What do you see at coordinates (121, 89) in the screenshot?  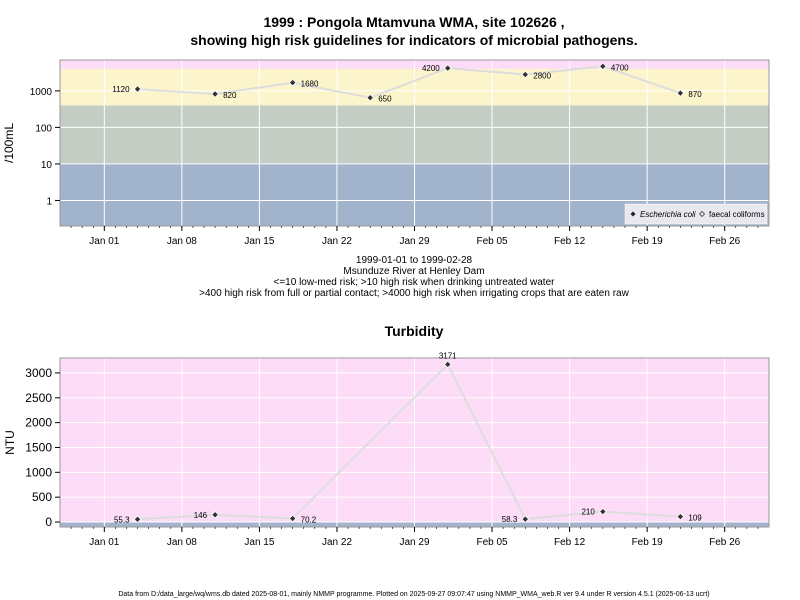 I see `data-label: 1120` at bounding box center [121, 89].